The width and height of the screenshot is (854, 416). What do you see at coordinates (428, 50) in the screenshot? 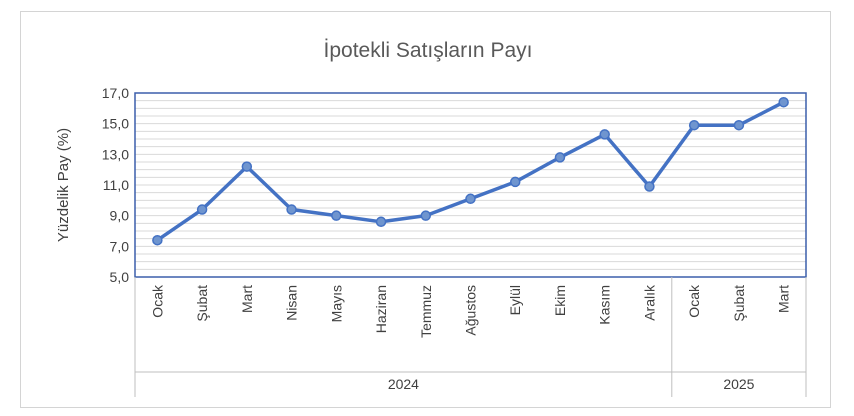
I see `chart-title: İpotekli Satışların Payı` at bounding box center [428, 50].